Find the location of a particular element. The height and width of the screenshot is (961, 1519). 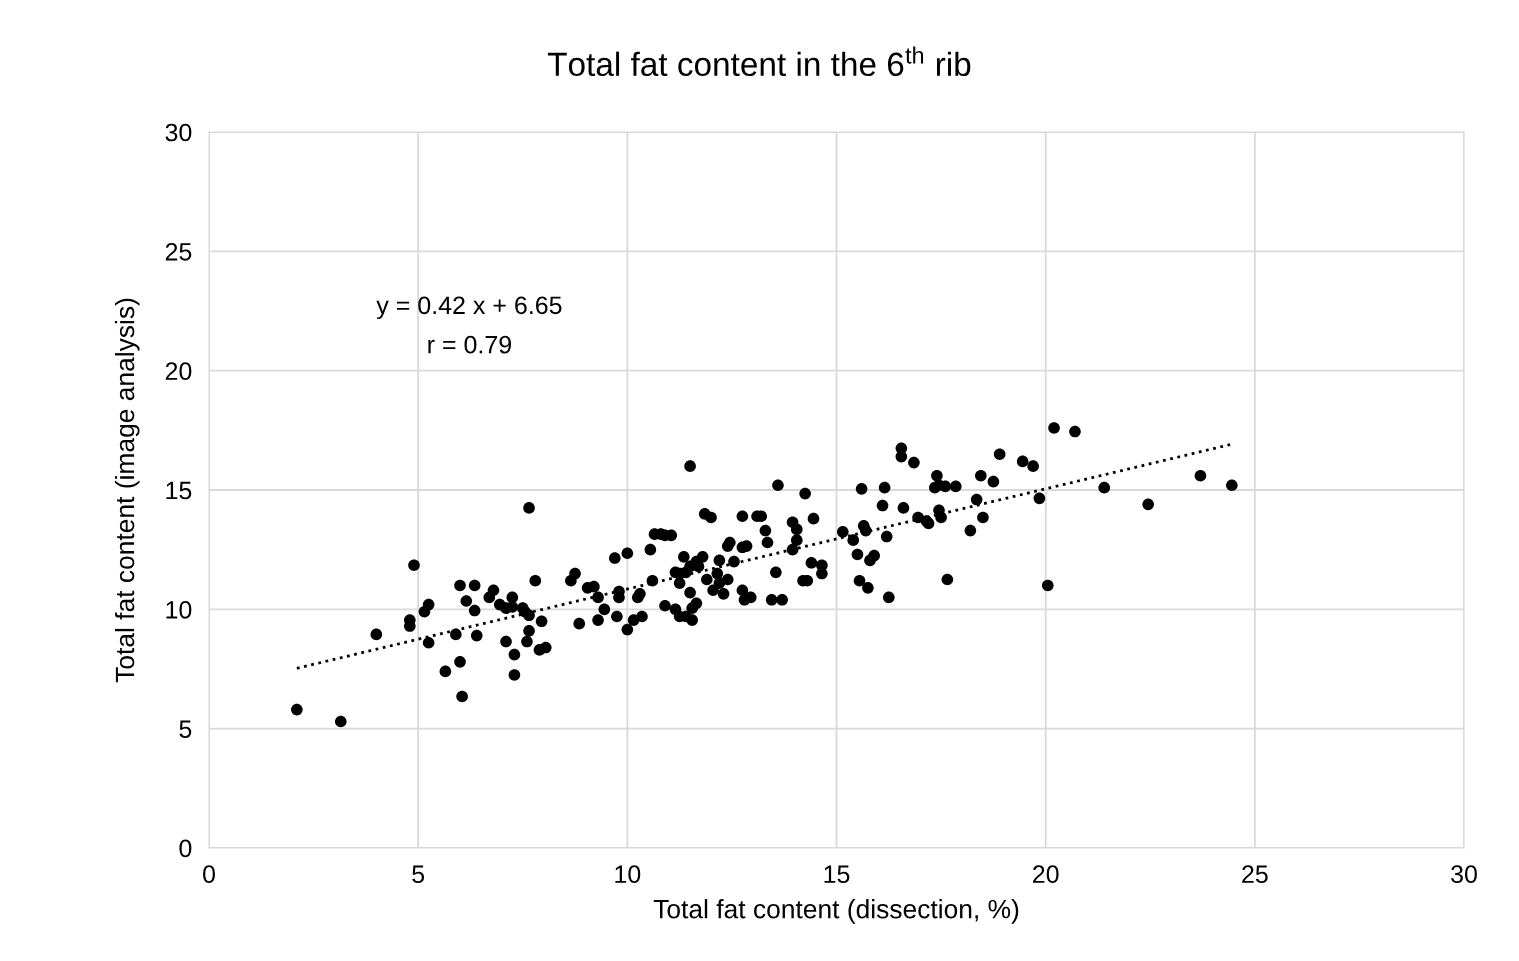

y-tick-label: 15 is located at coordinates (179, 490).